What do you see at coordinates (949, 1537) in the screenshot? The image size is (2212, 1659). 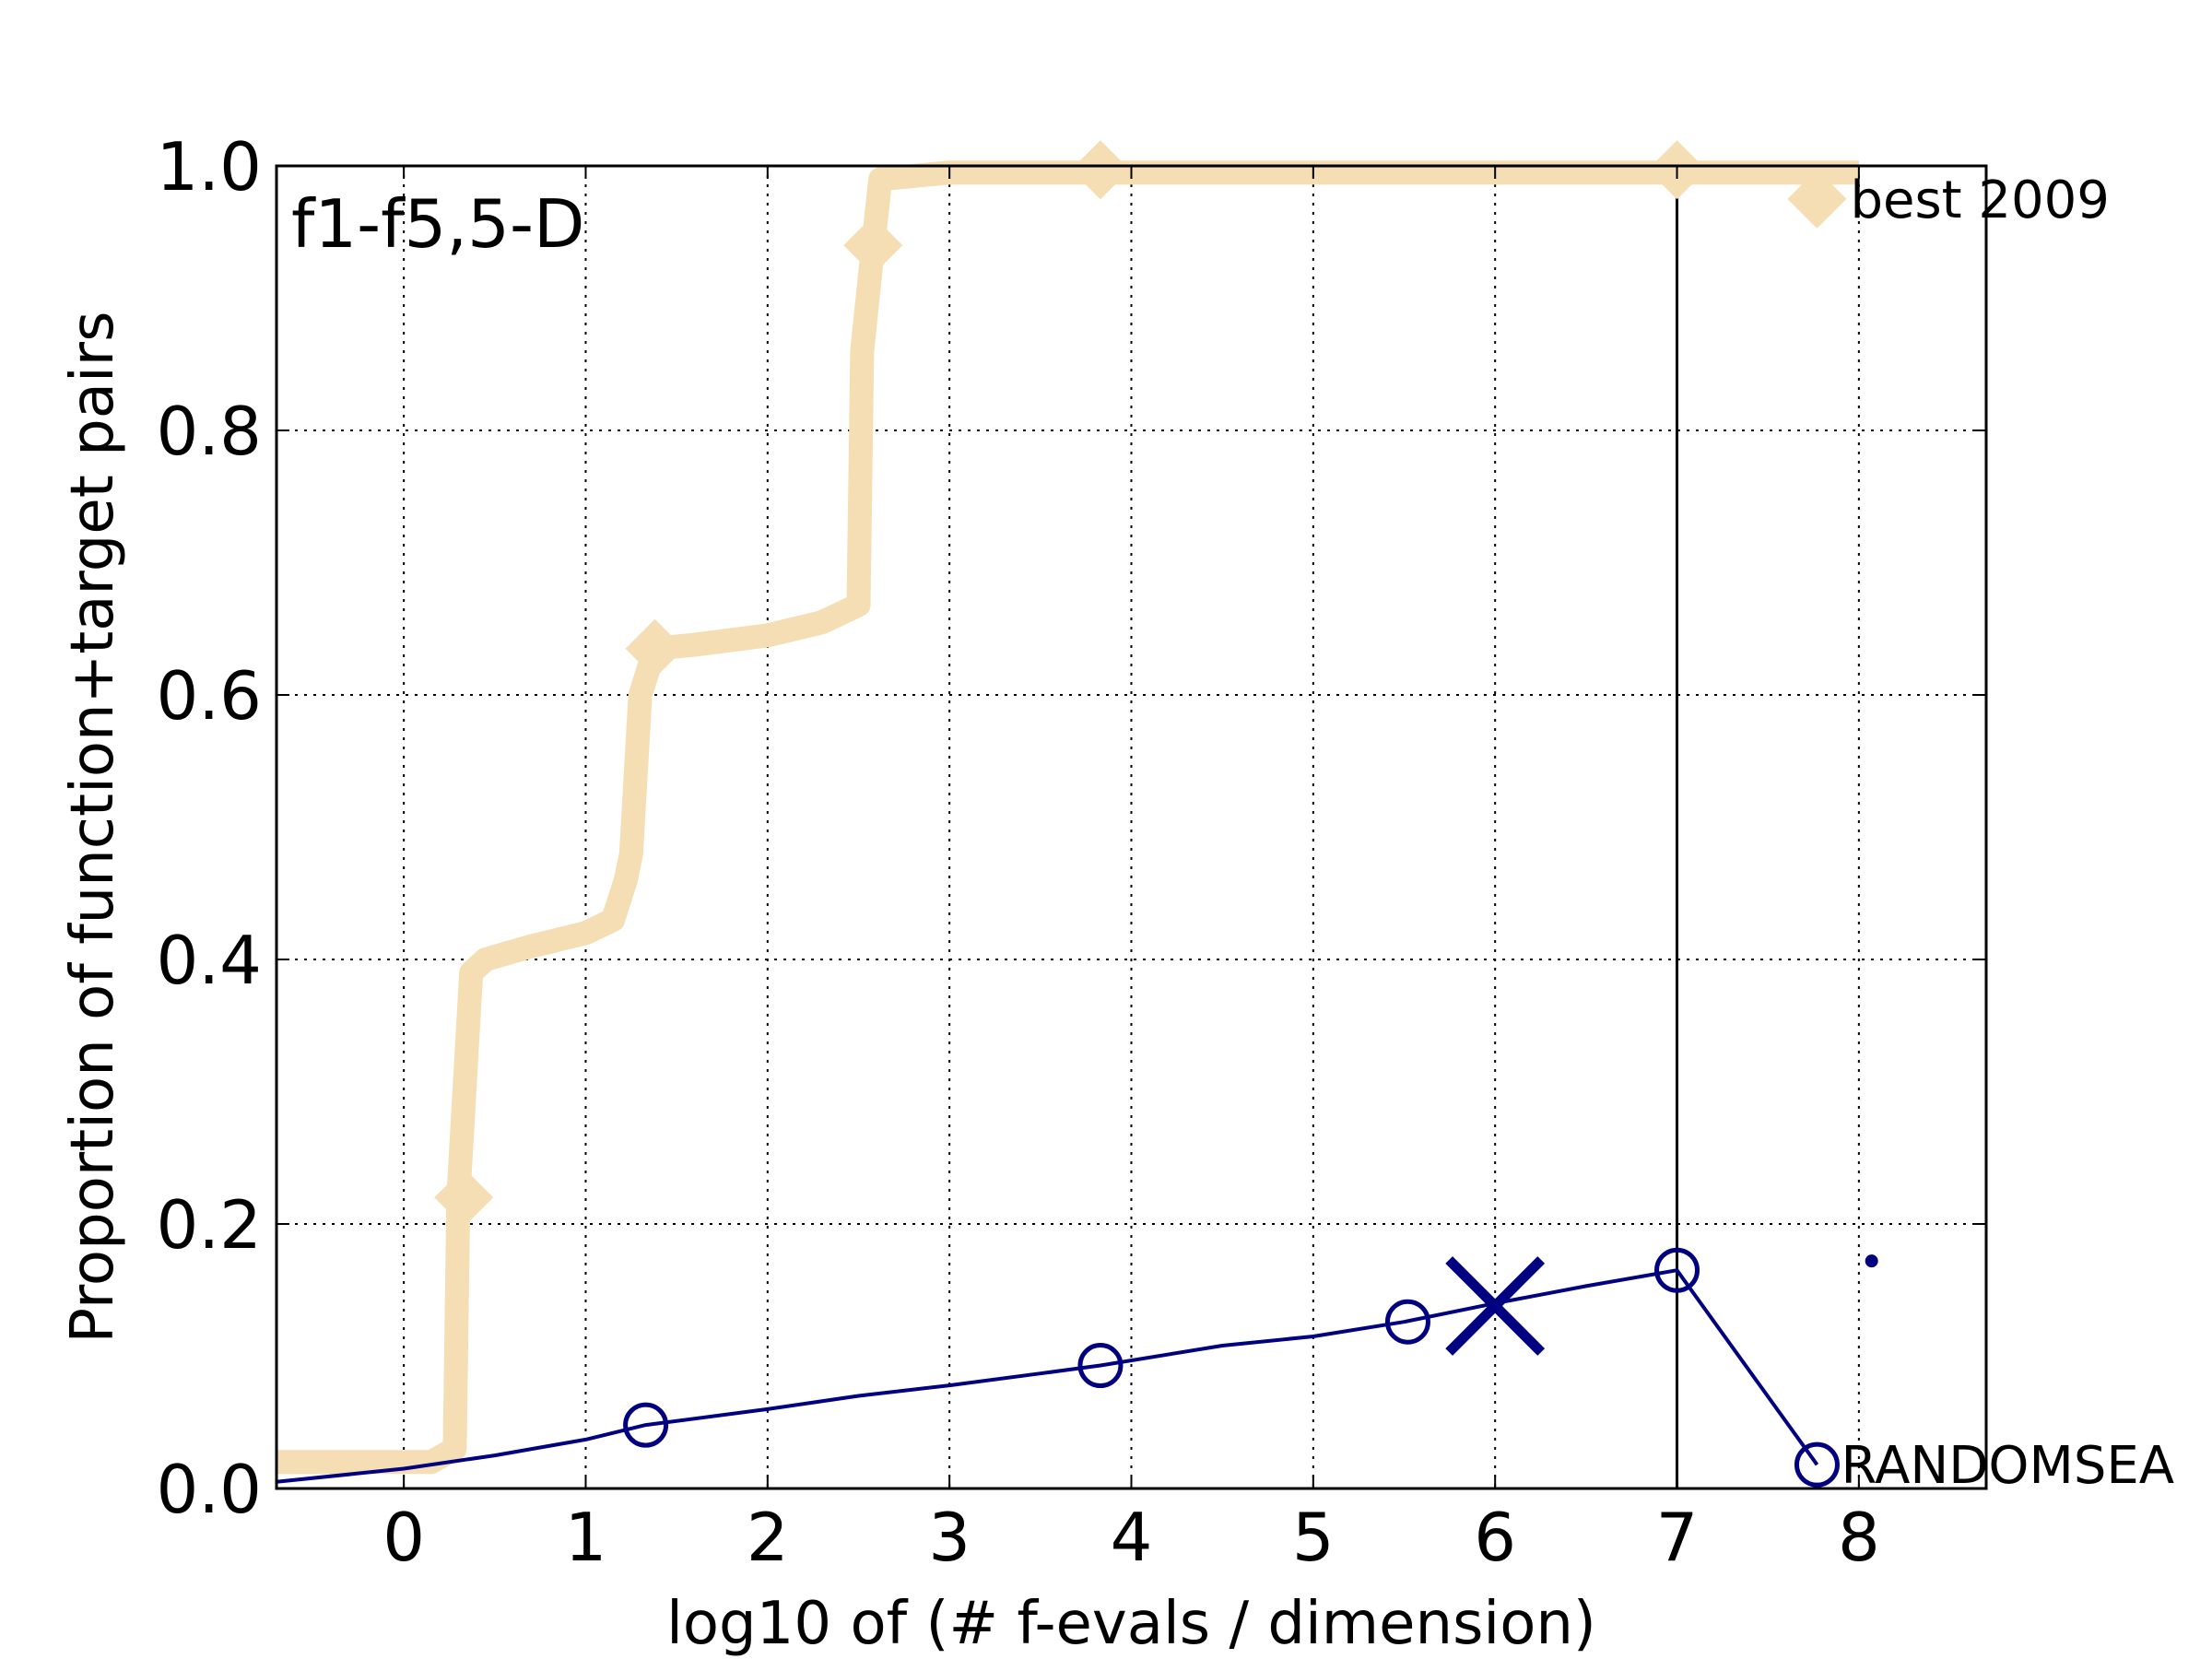 I see `x-tick-label: 3` at bounding box center [949, 1537].